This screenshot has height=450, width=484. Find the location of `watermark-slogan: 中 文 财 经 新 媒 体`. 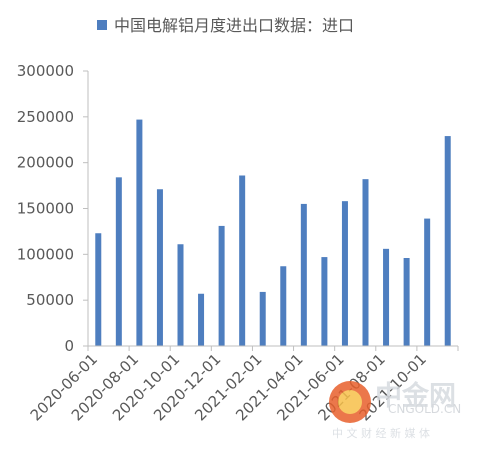

watermark-slogan: 中 文 财 经 新 媒 体 is located at coordinates (381, 433).